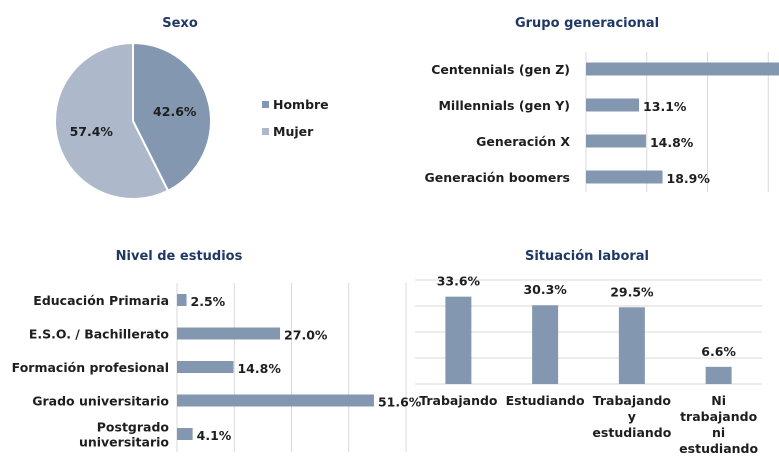 This screenshot has width=779, height=468. Describe the element at coordinates (92, 131) in the screenshot. I see `pie-value-label: 57.4%` at that location.